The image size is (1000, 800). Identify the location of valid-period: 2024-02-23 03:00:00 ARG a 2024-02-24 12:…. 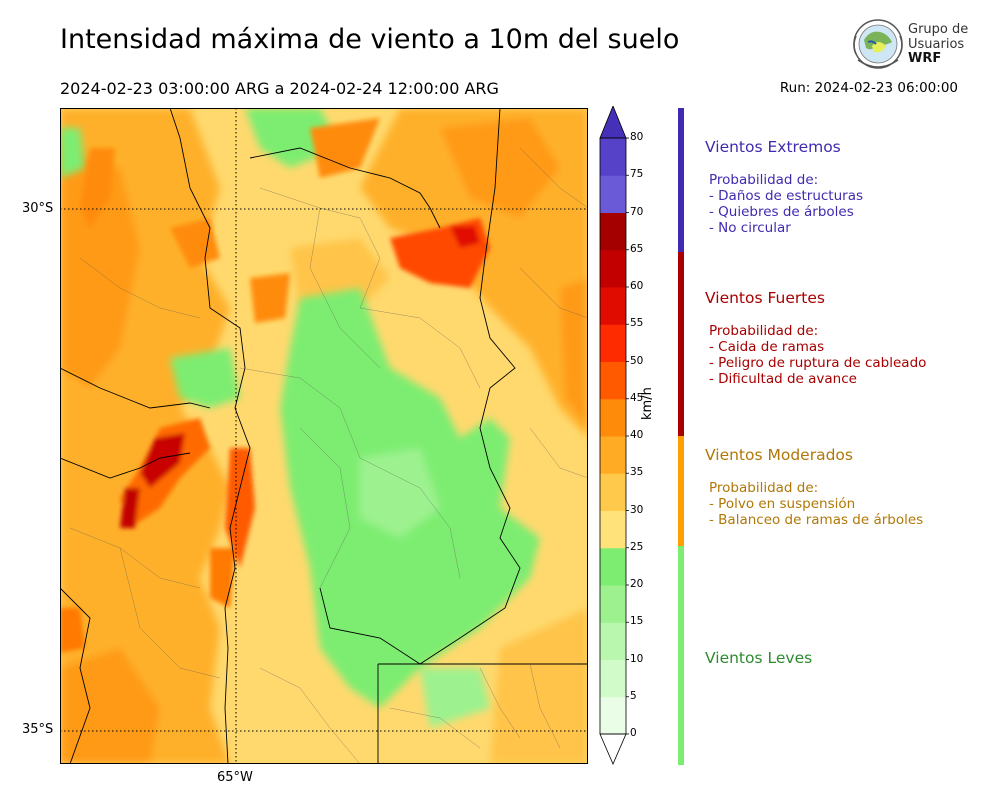
(279, 88).